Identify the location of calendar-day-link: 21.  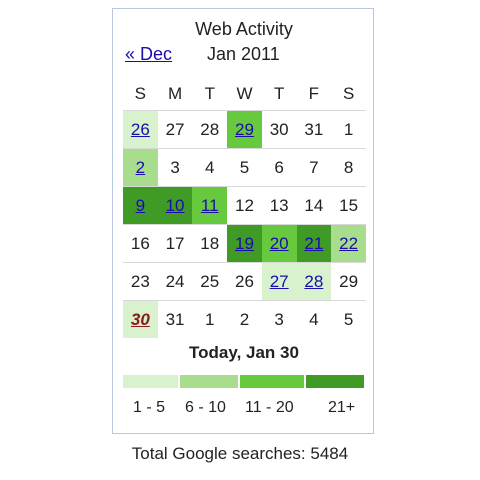
(314, 243).